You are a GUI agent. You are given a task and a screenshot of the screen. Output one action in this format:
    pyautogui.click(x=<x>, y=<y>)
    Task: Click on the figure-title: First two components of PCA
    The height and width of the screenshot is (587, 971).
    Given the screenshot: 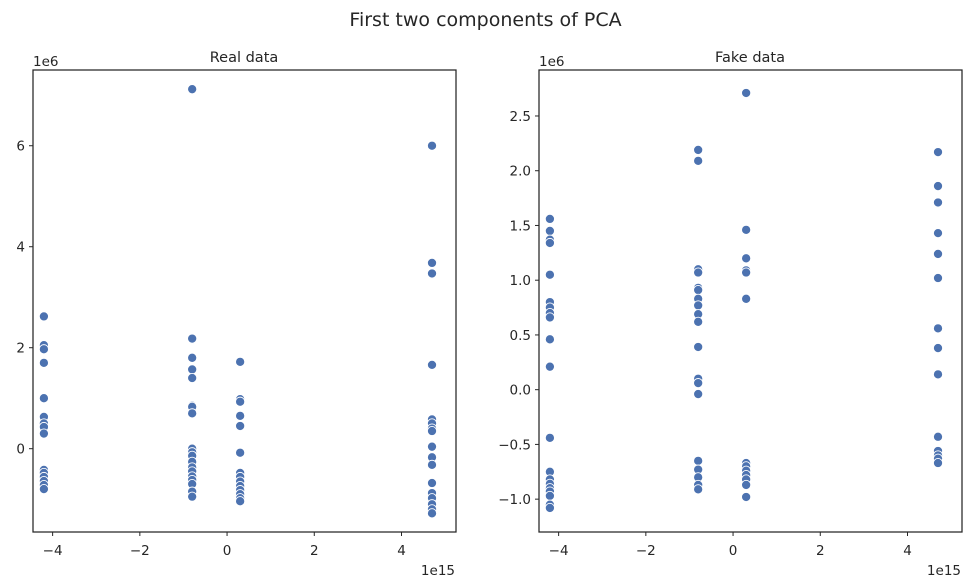 What is the action you would take?
    pyautogui.click(x=485, y=20)
    